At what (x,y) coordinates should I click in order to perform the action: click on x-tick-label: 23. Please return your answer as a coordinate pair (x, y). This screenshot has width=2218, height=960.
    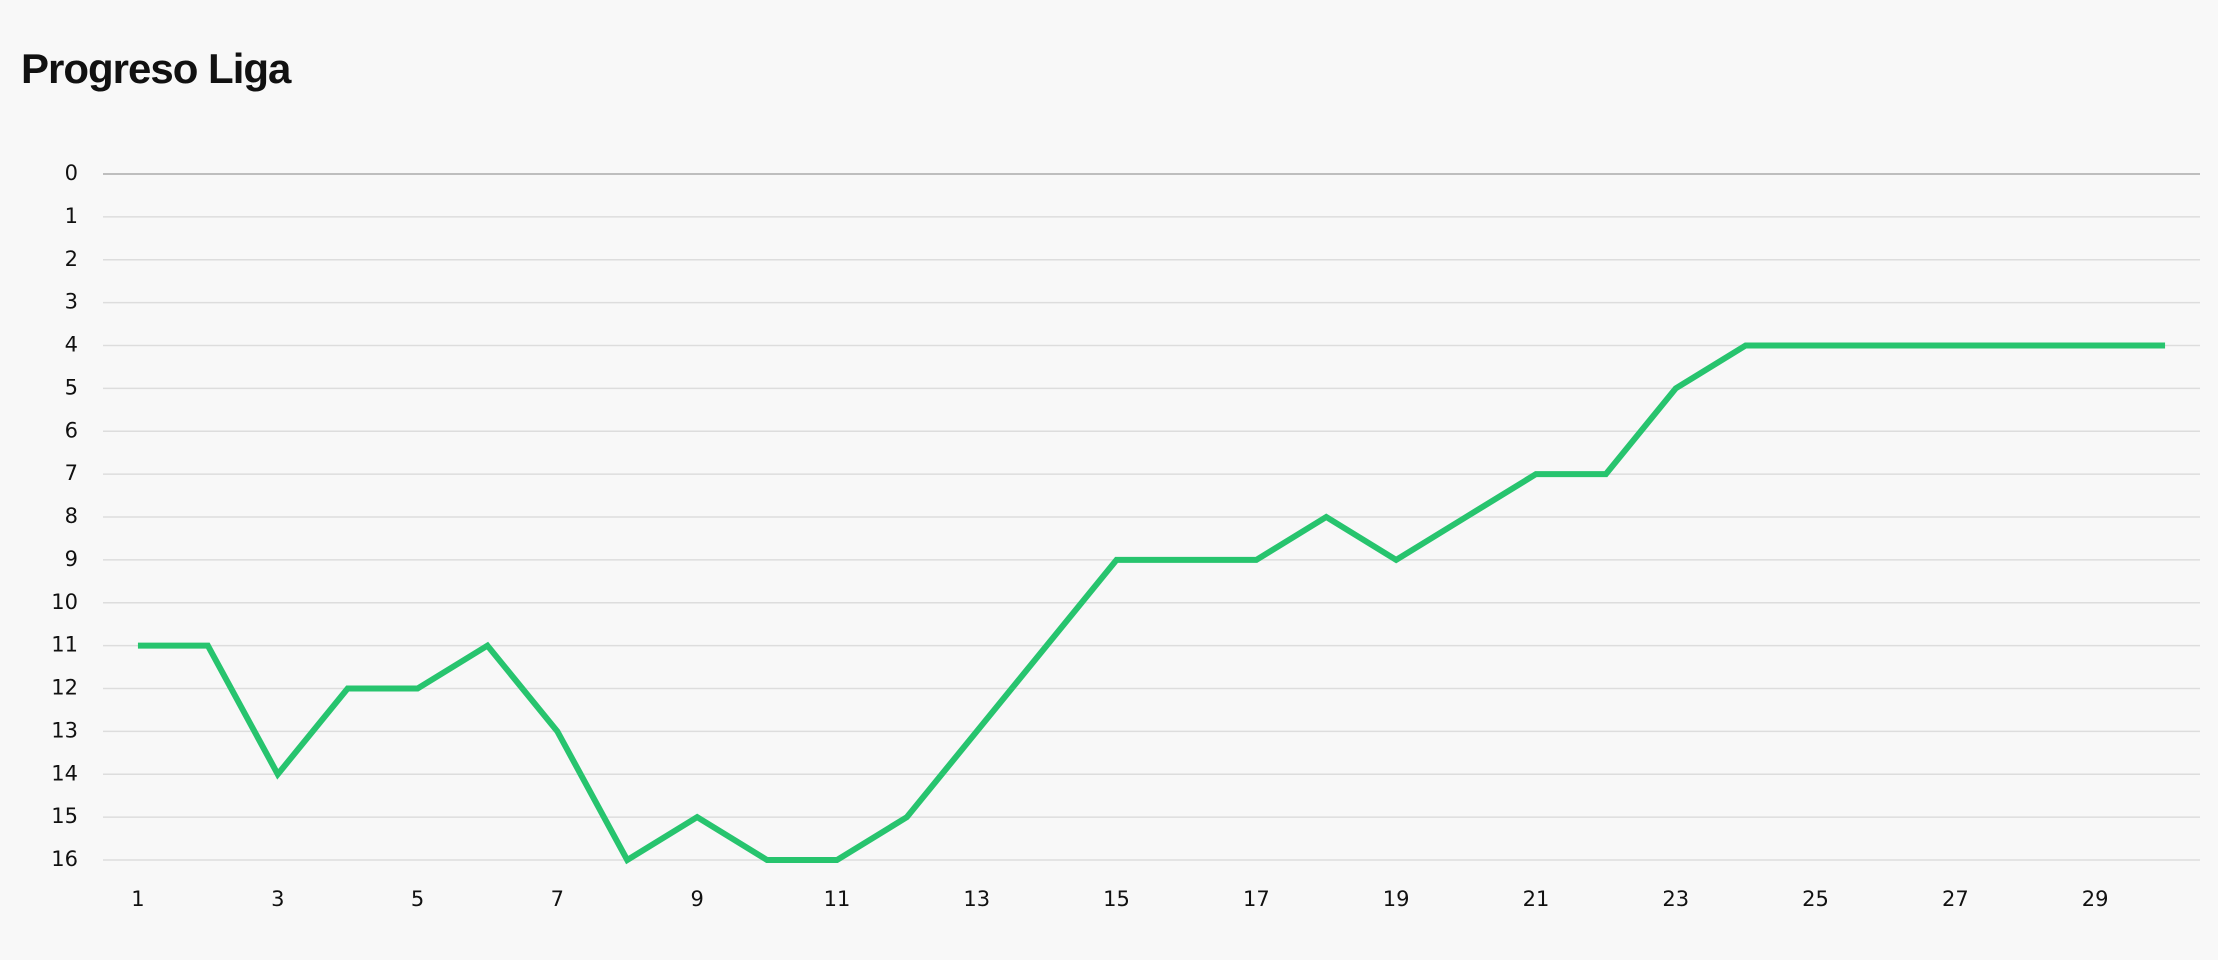
    Looking at the image, I should click on (1675, 899).